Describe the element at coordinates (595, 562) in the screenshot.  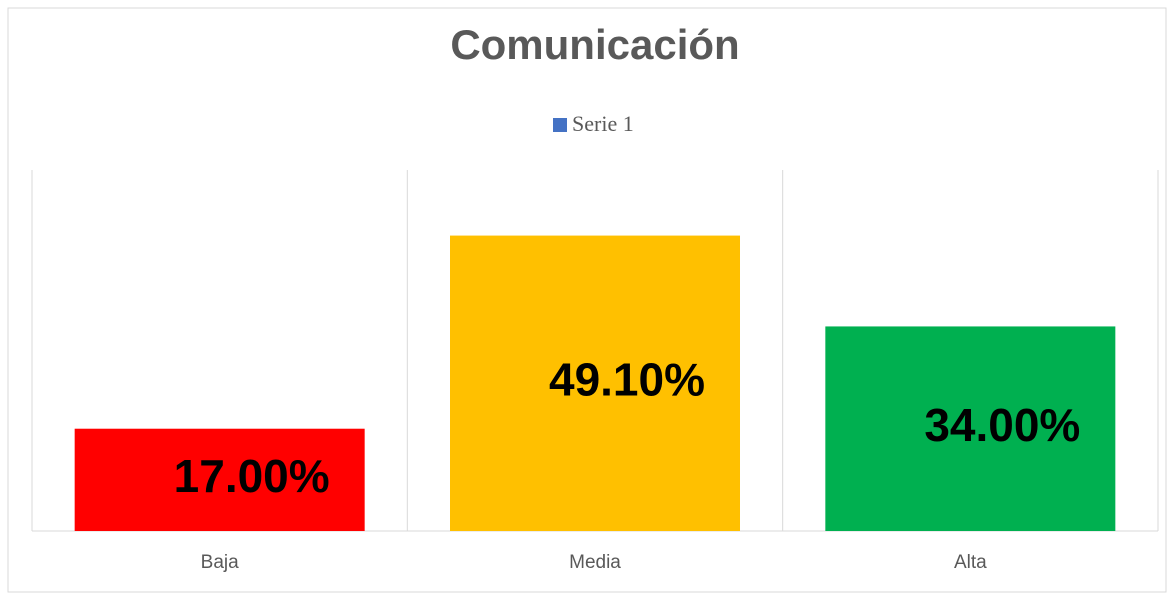
I see `x-tick-label: Media` at that location.